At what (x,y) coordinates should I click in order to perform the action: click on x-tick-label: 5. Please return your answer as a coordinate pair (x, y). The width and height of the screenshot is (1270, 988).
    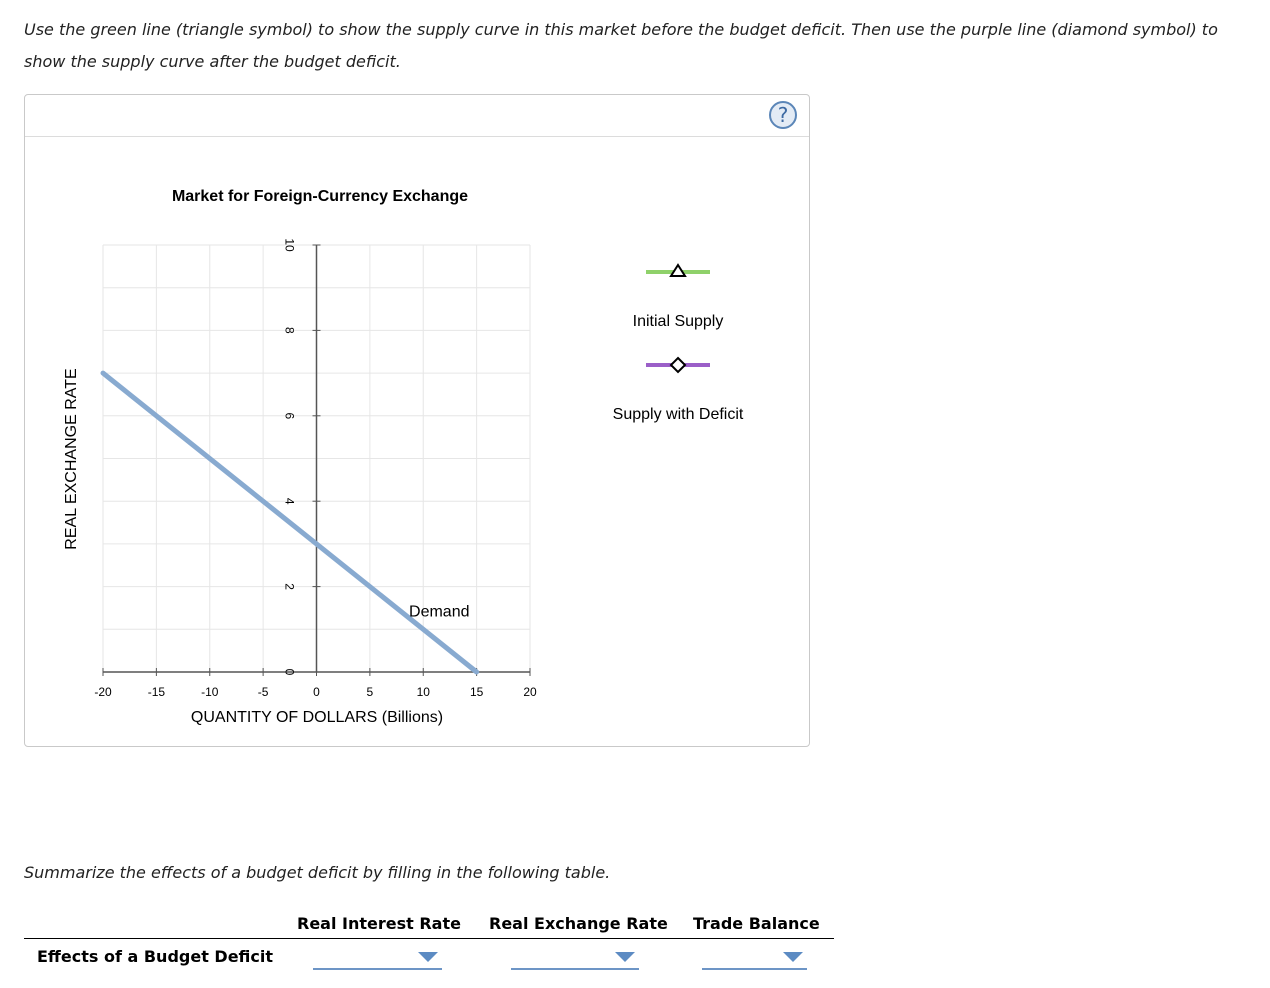
    Looking at the image, I should click on (370, 692).